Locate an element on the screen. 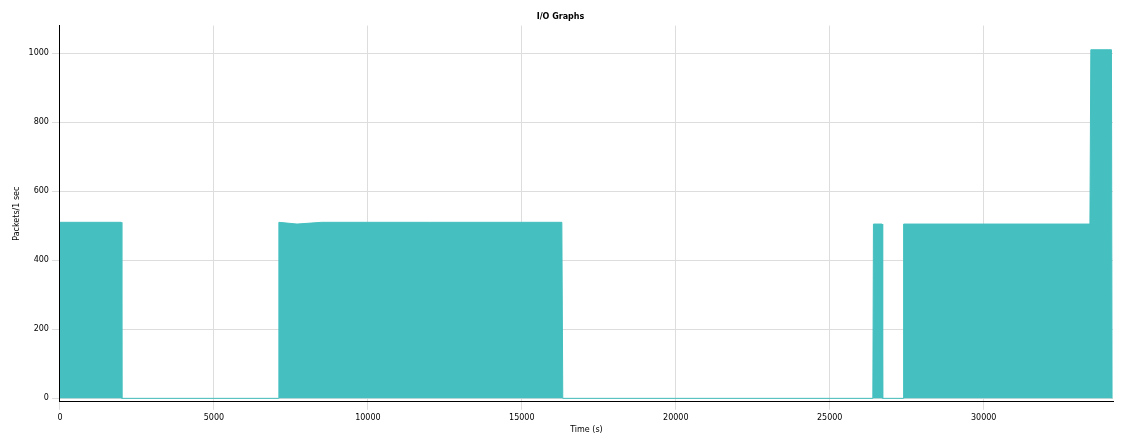 This screenshot has width=1131, height=443. x-axis-title: Time (s) is located at coordinates (586, 430).